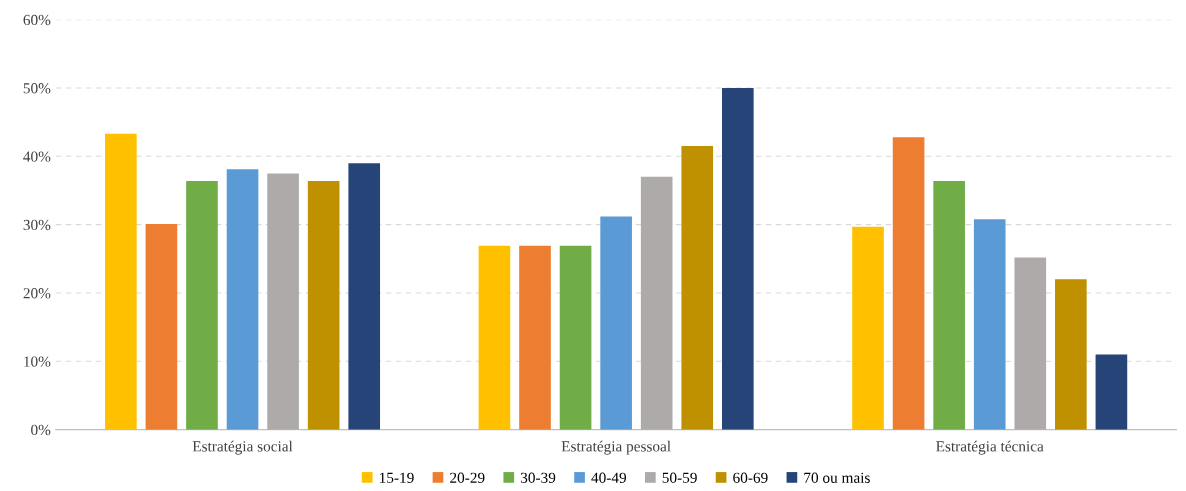 Image resolution: width=1186 pixels, height=491 pixels. Describe the element at coordinates (990, 447) in the screenshot. I see `x-tick-label: Estratégia técnica` at that location.